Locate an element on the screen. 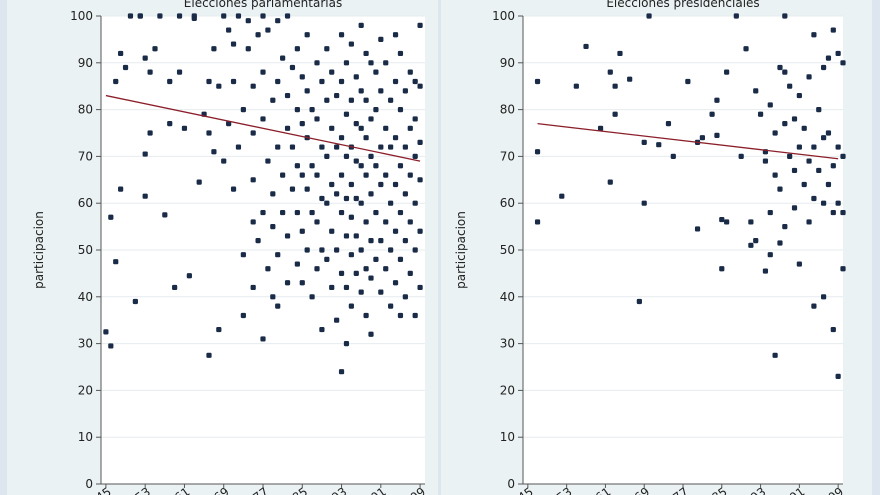 The image size is (880, 495). y-tick-label: 30 is located at coordinates (507, 344).